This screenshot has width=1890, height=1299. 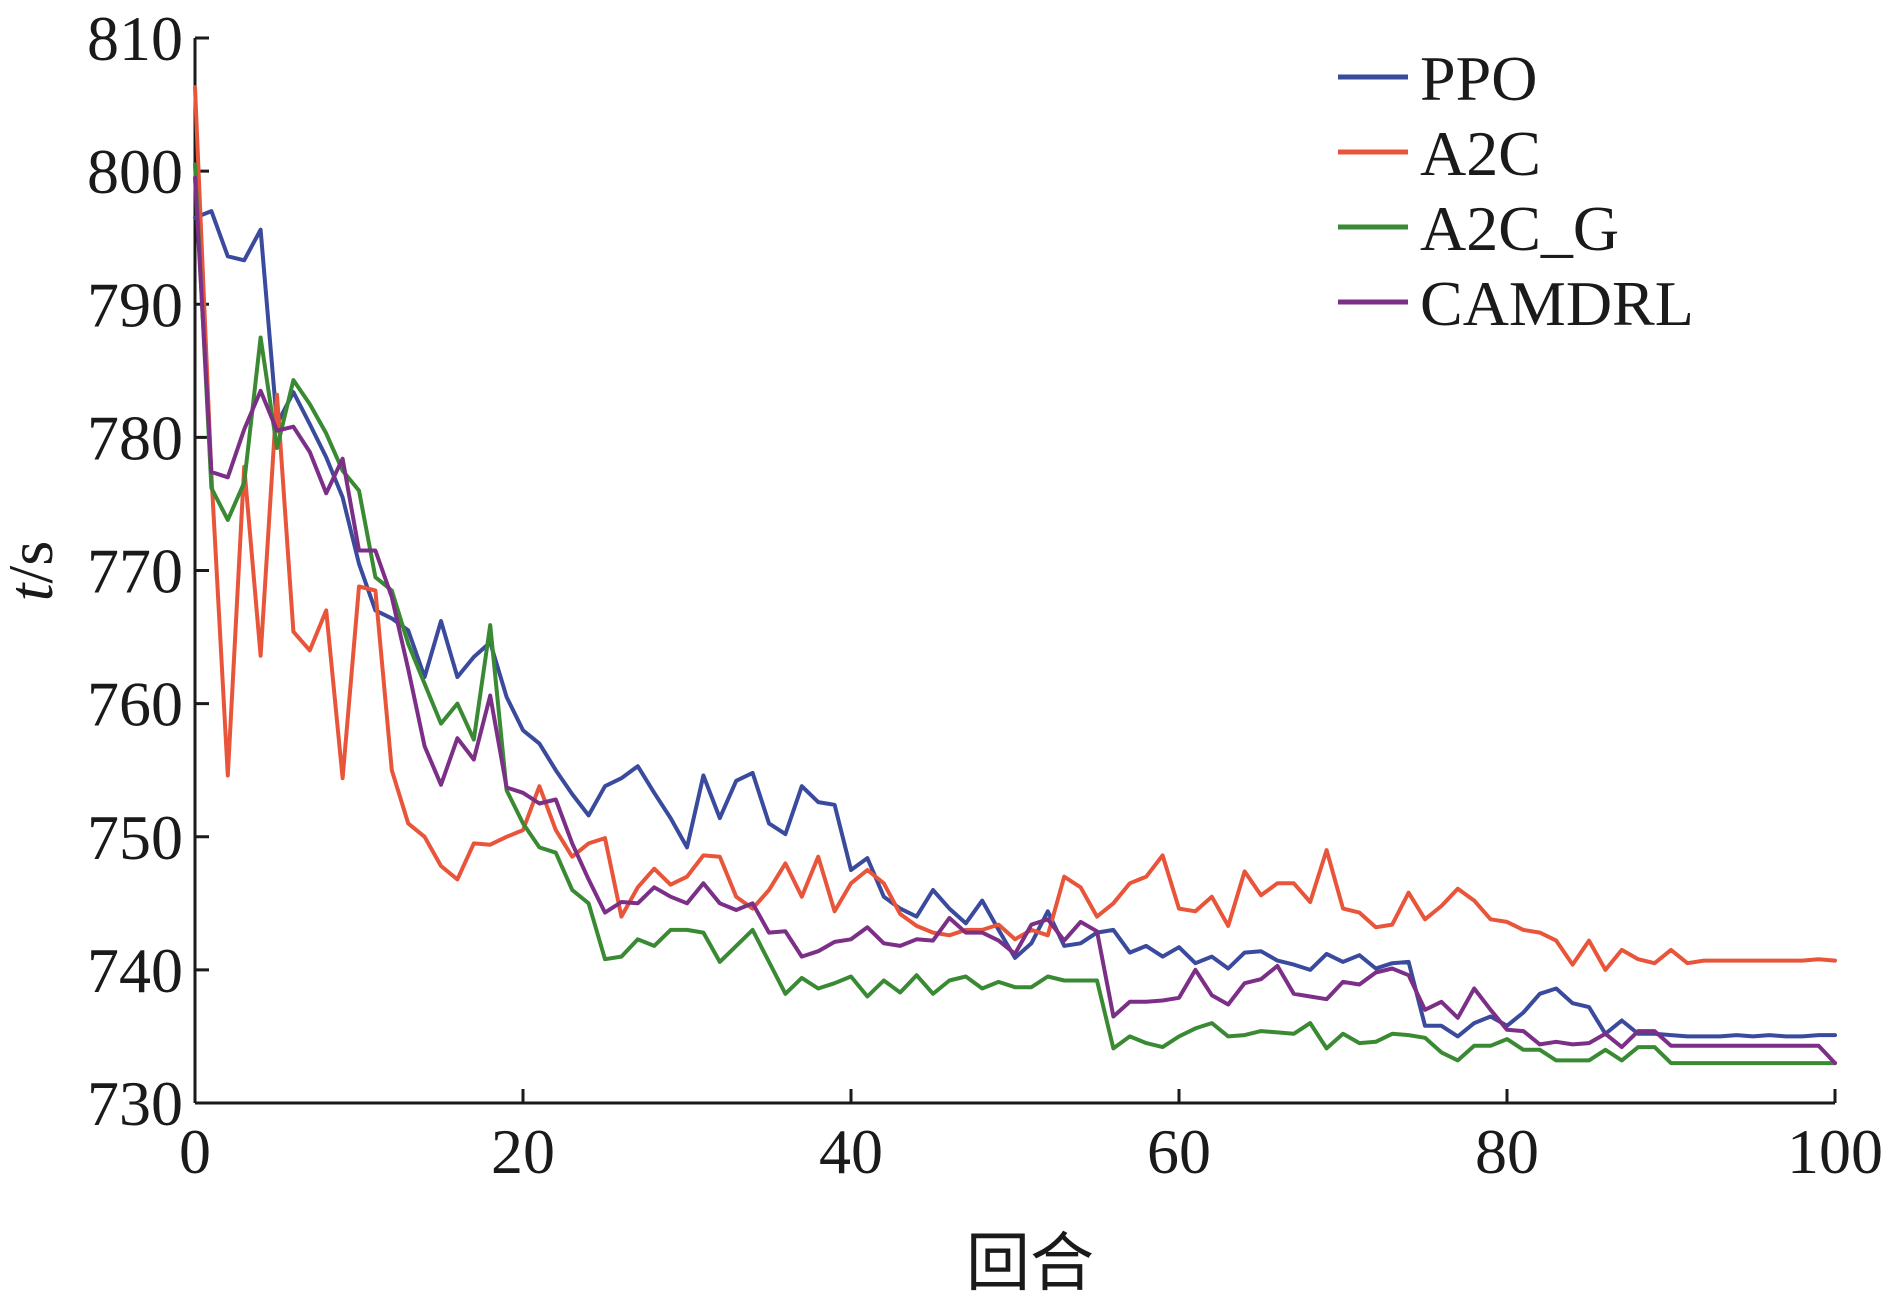 What do you see at coordinates (195, 1151) in the screenshot?
I see `x-tick-label: 0` at bounding box center [195, 1151].